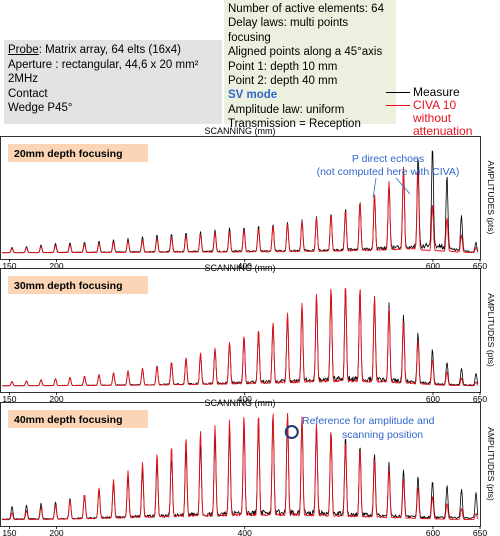 The height and width of the screenshot is (536, 500). I want to click on legend-civa: CIVA 10 without attenuation, so click(441, 118).